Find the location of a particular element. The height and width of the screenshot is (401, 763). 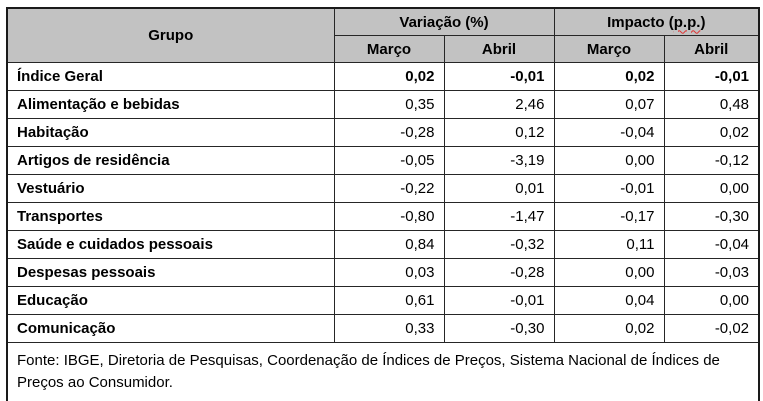

value-cell: 0,01 is located at coordinates (499, 188).